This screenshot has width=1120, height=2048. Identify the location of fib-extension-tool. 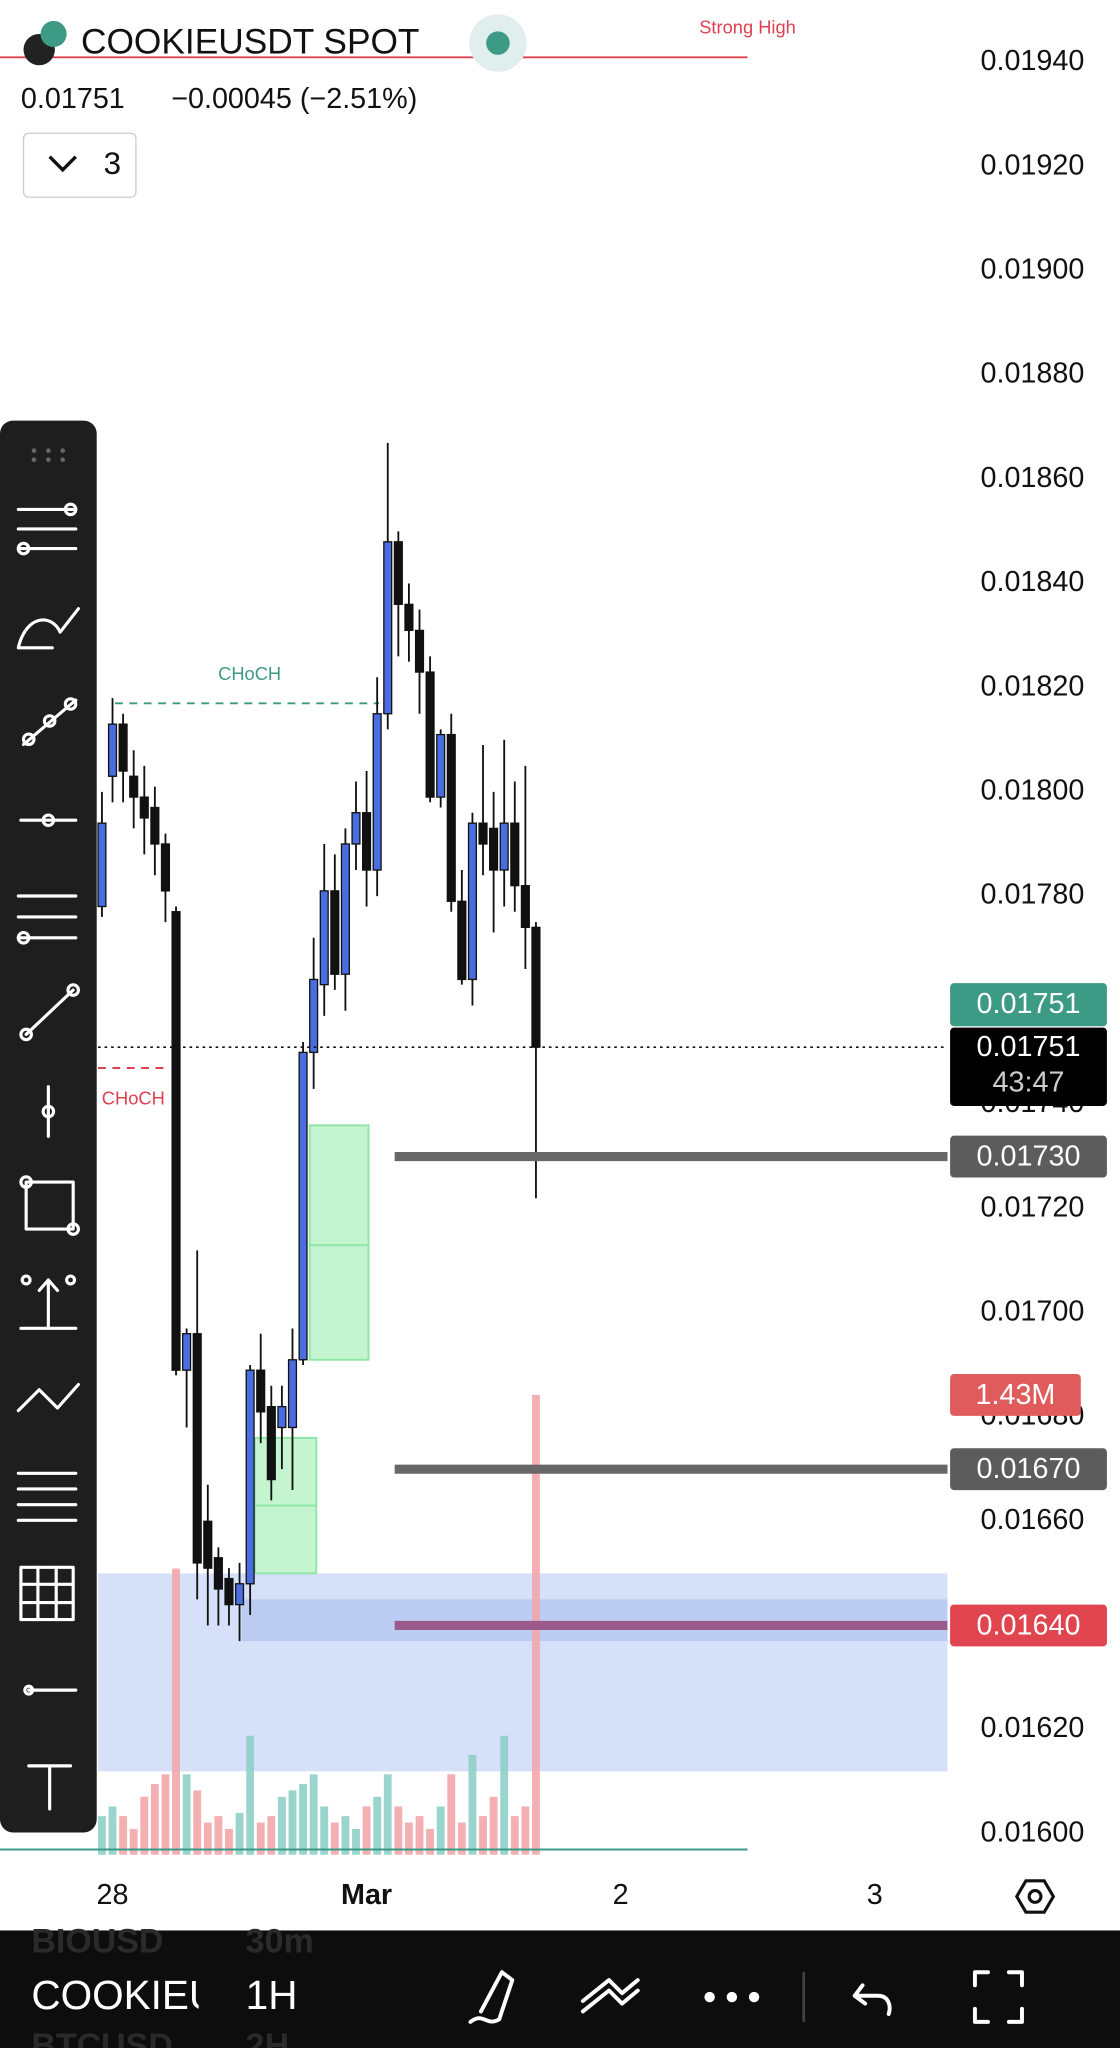
(47, 919).